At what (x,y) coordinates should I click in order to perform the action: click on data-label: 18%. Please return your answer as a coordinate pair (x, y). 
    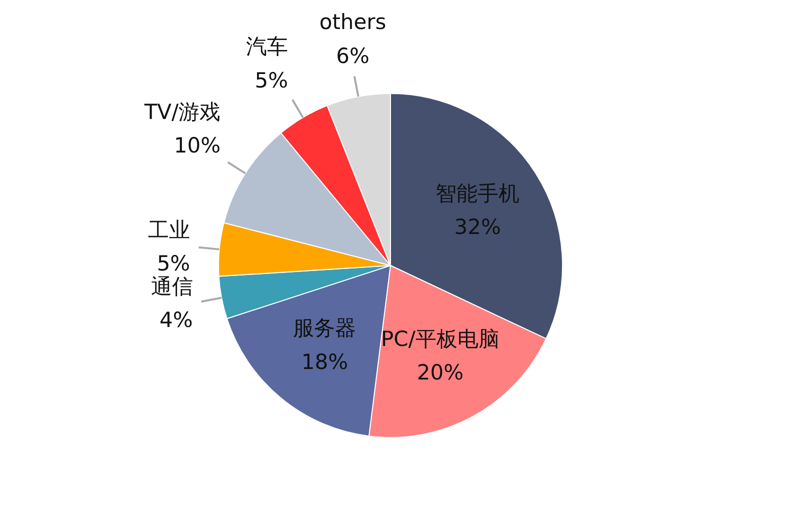
    Looking at the image, I should click on (324, 362).